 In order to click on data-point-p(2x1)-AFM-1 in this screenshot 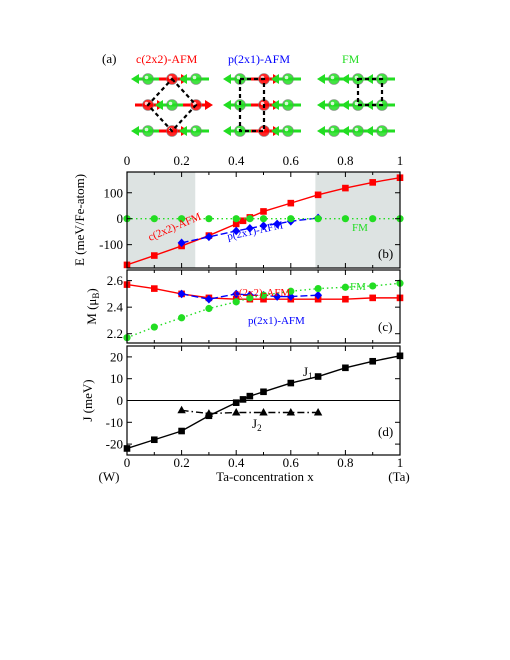, I will do `click(208, 299)`.